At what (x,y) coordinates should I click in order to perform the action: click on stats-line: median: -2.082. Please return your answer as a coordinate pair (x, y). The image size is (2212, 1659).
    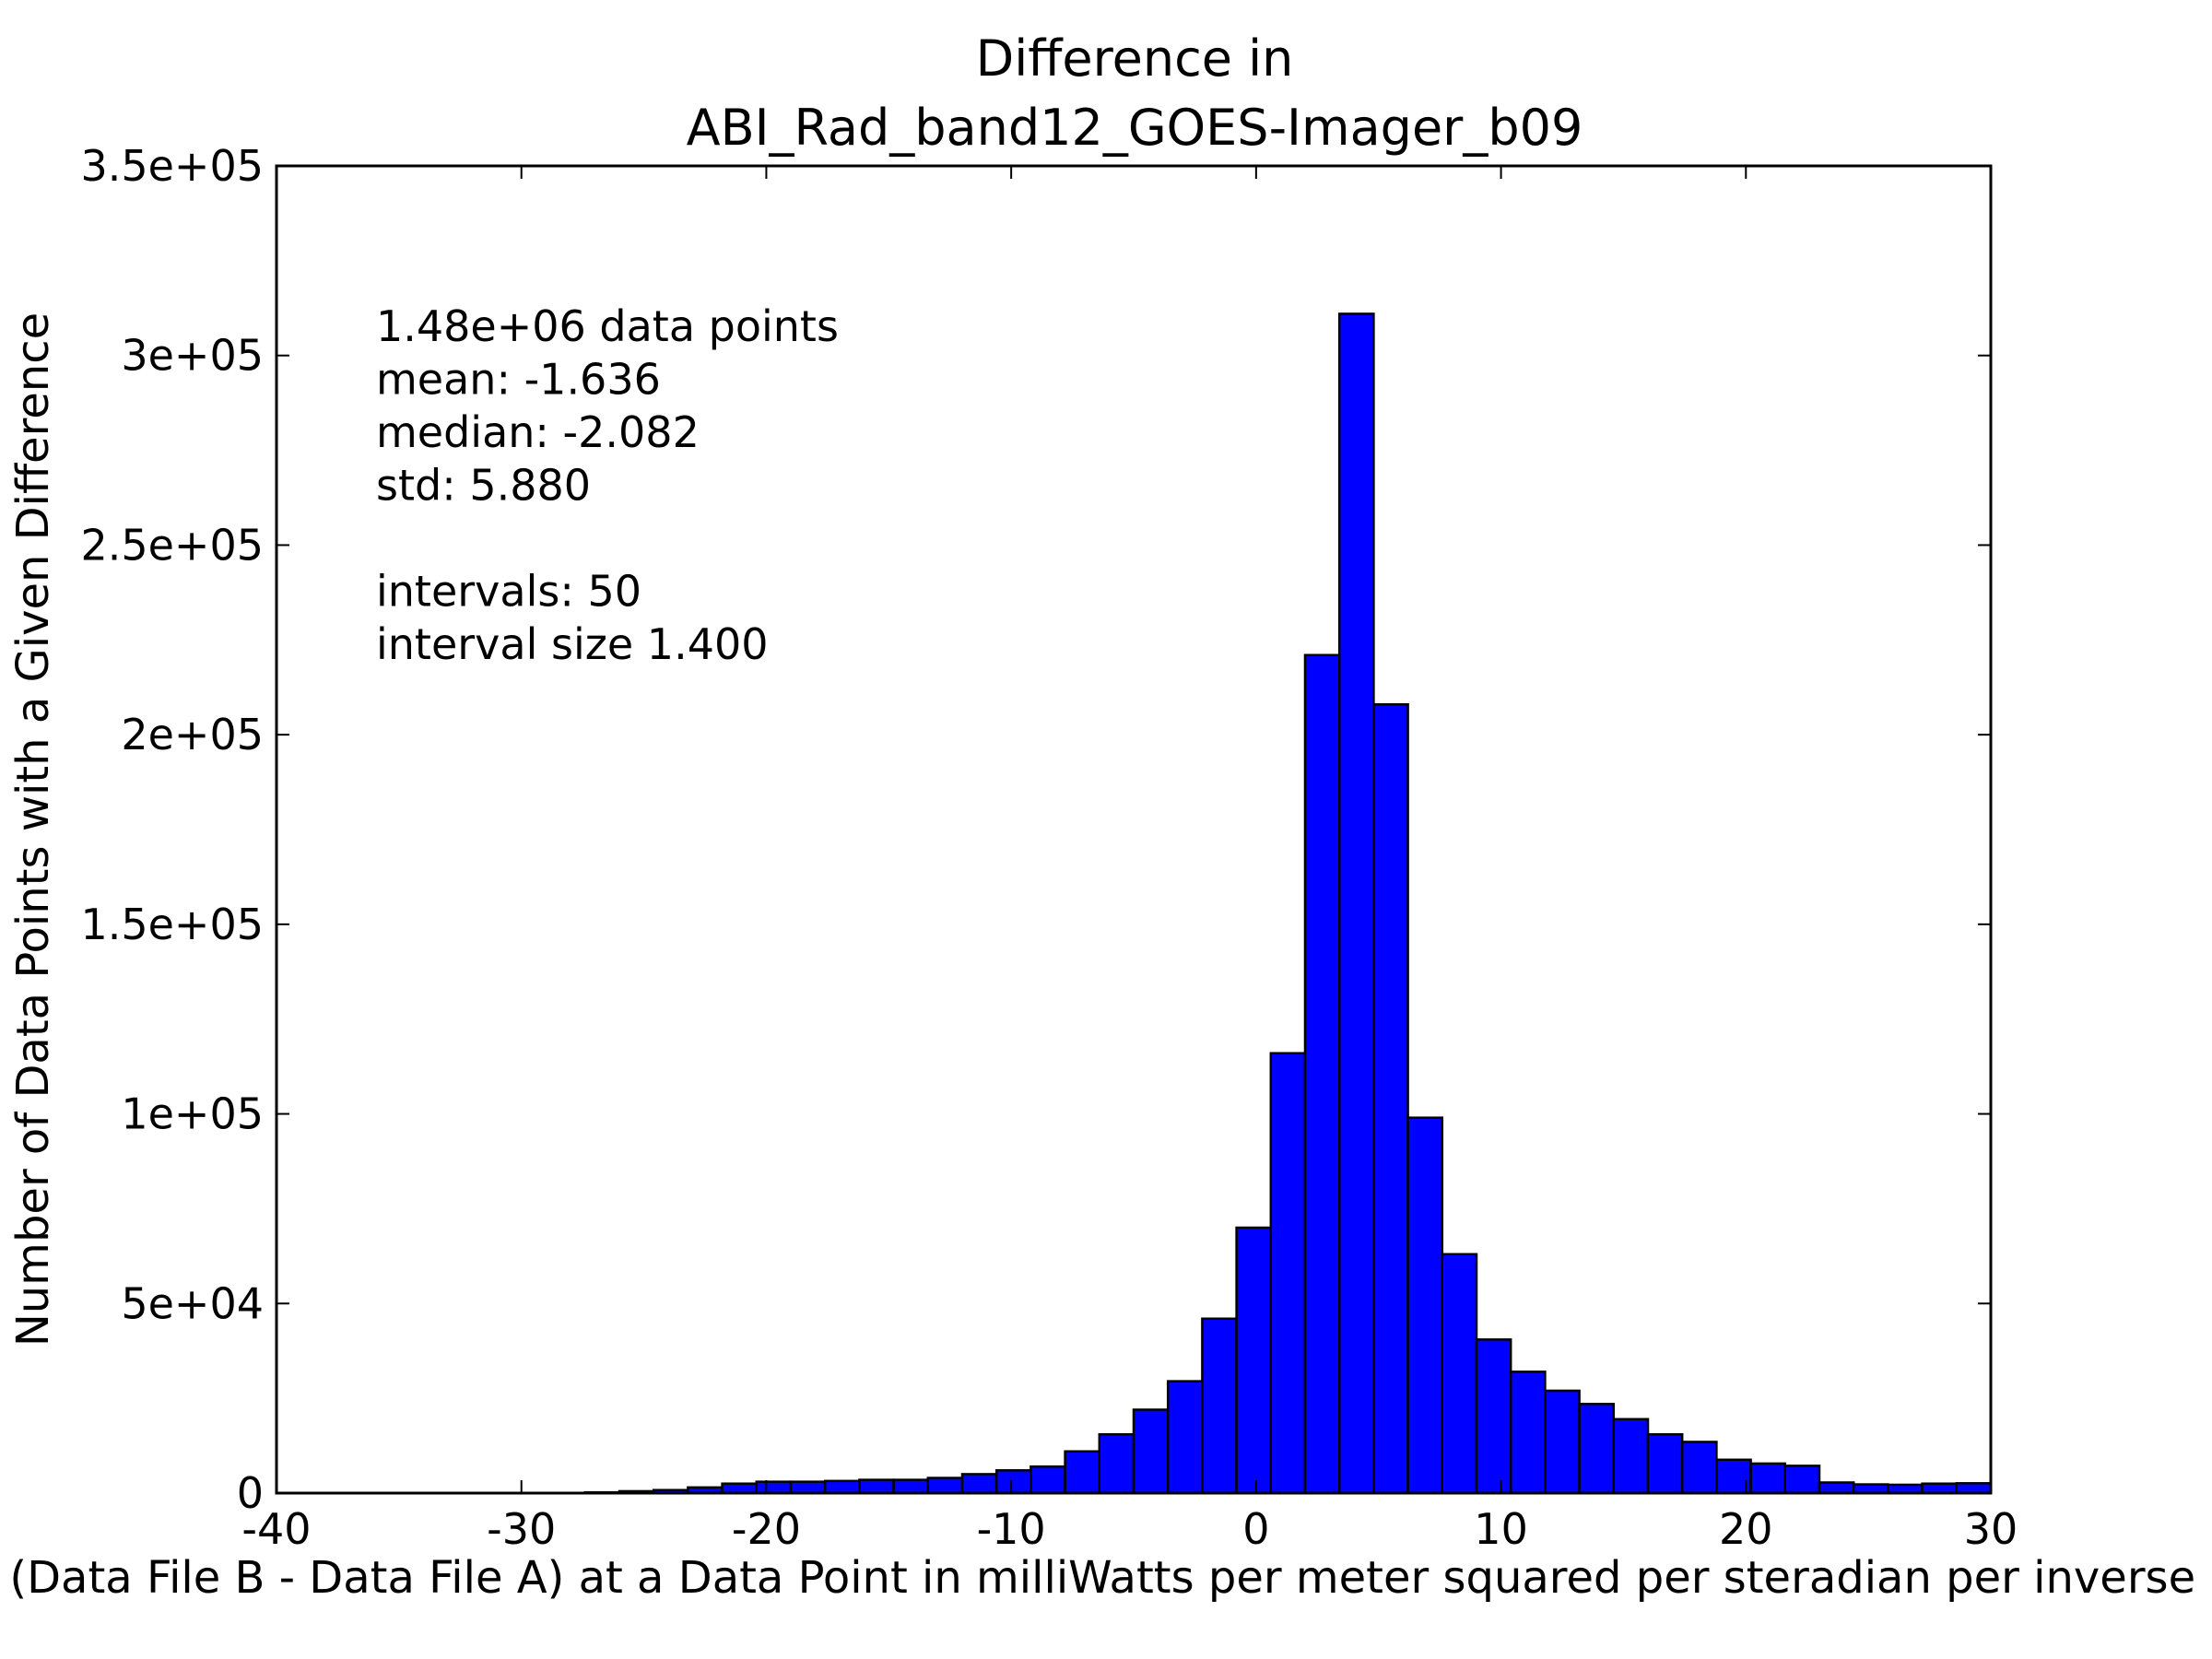
    Looking at the image, I should click on (538, 432).